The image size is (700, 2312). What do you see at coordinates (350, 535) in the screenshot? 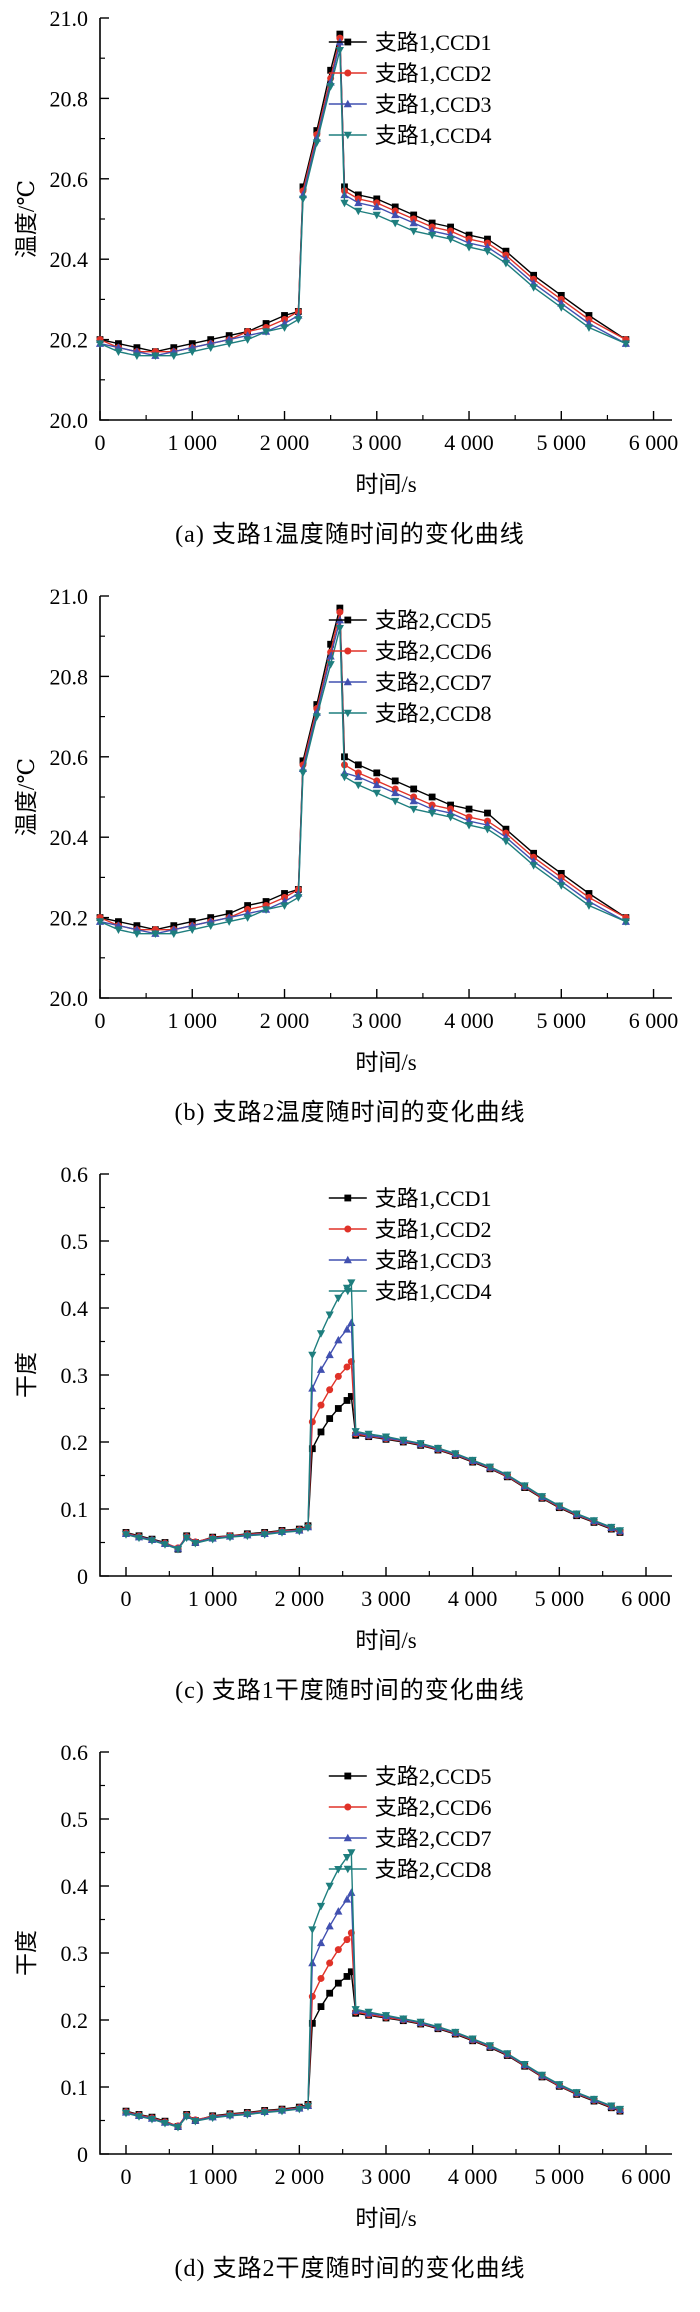
I see `chart-a-caption: (a) 支路1温度随时间的变化曲线` at bounding box center [350, 535].